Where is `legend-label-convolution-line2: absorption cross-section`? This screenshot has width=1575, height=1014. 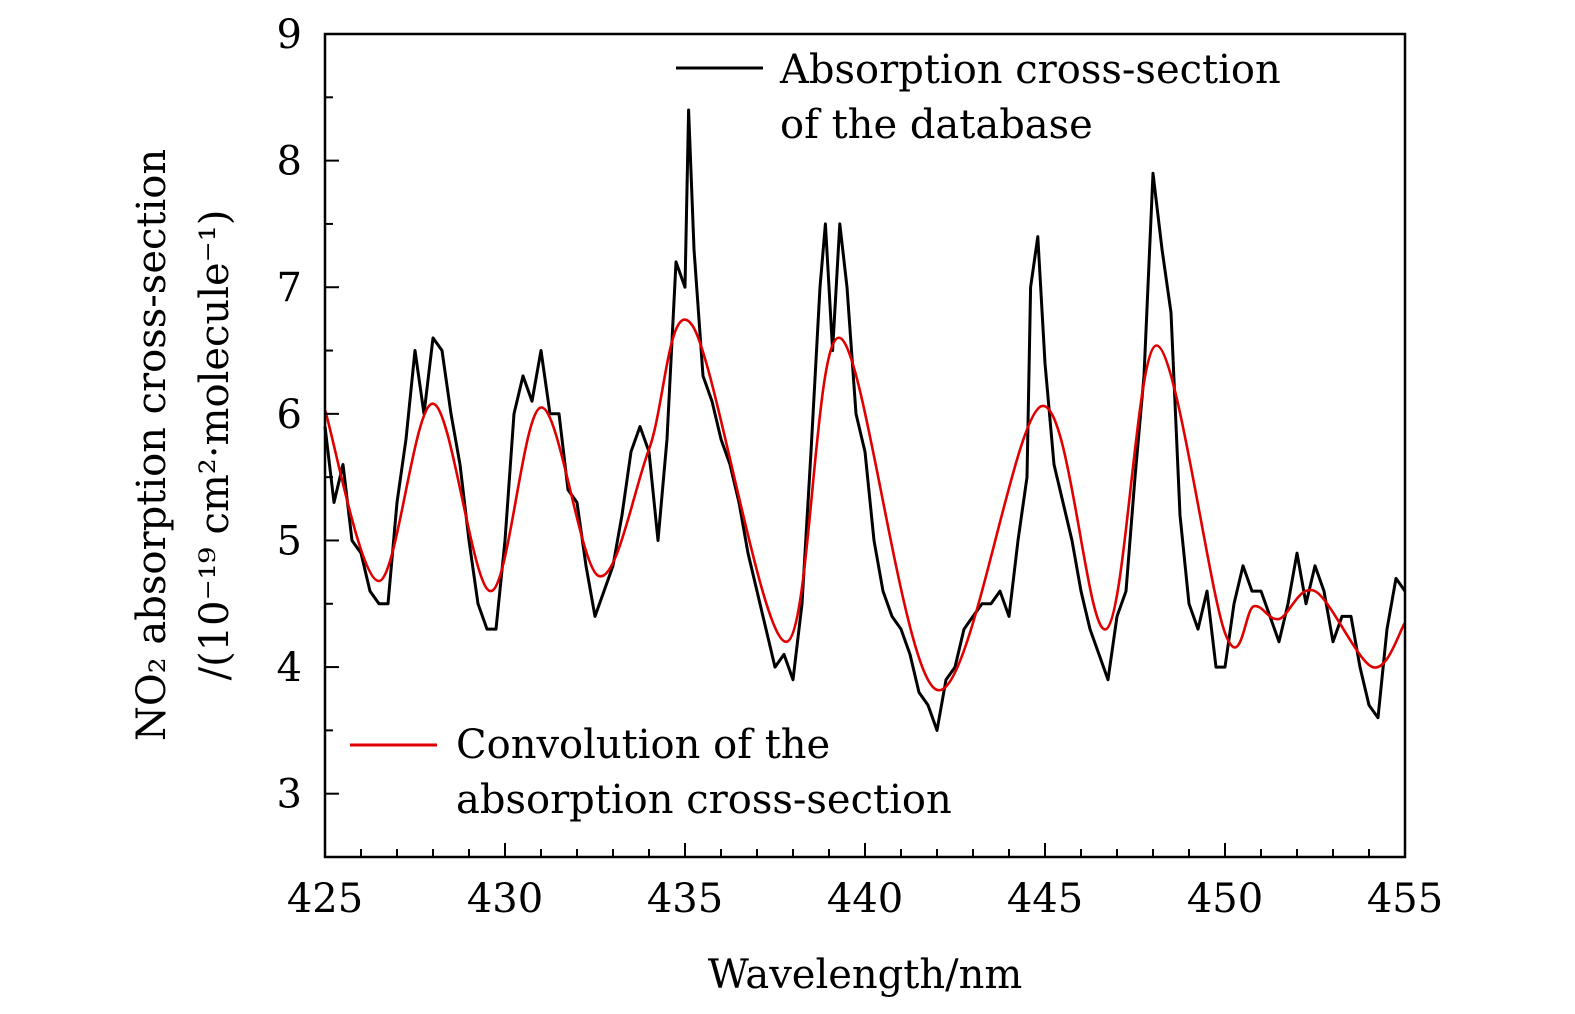
legend-label-convolution-line2: absorption cross-section is located at coordinates (704, 800).